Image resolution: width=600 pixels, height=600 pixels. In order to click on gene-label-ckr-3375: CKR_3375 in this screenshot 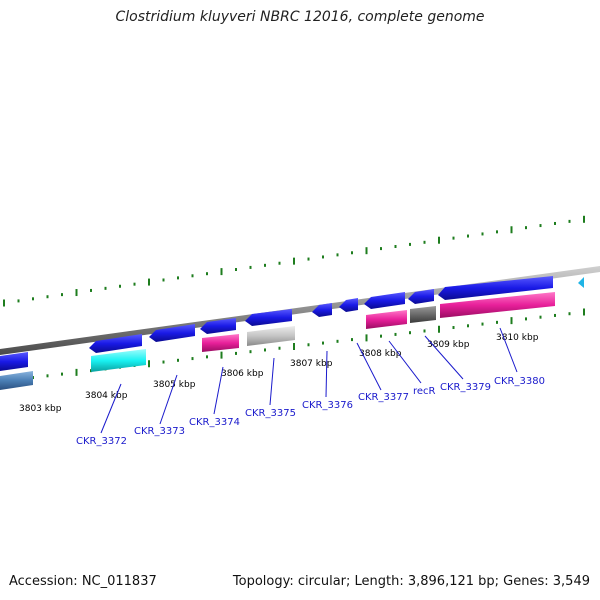, I will do `click(270, 413)`.